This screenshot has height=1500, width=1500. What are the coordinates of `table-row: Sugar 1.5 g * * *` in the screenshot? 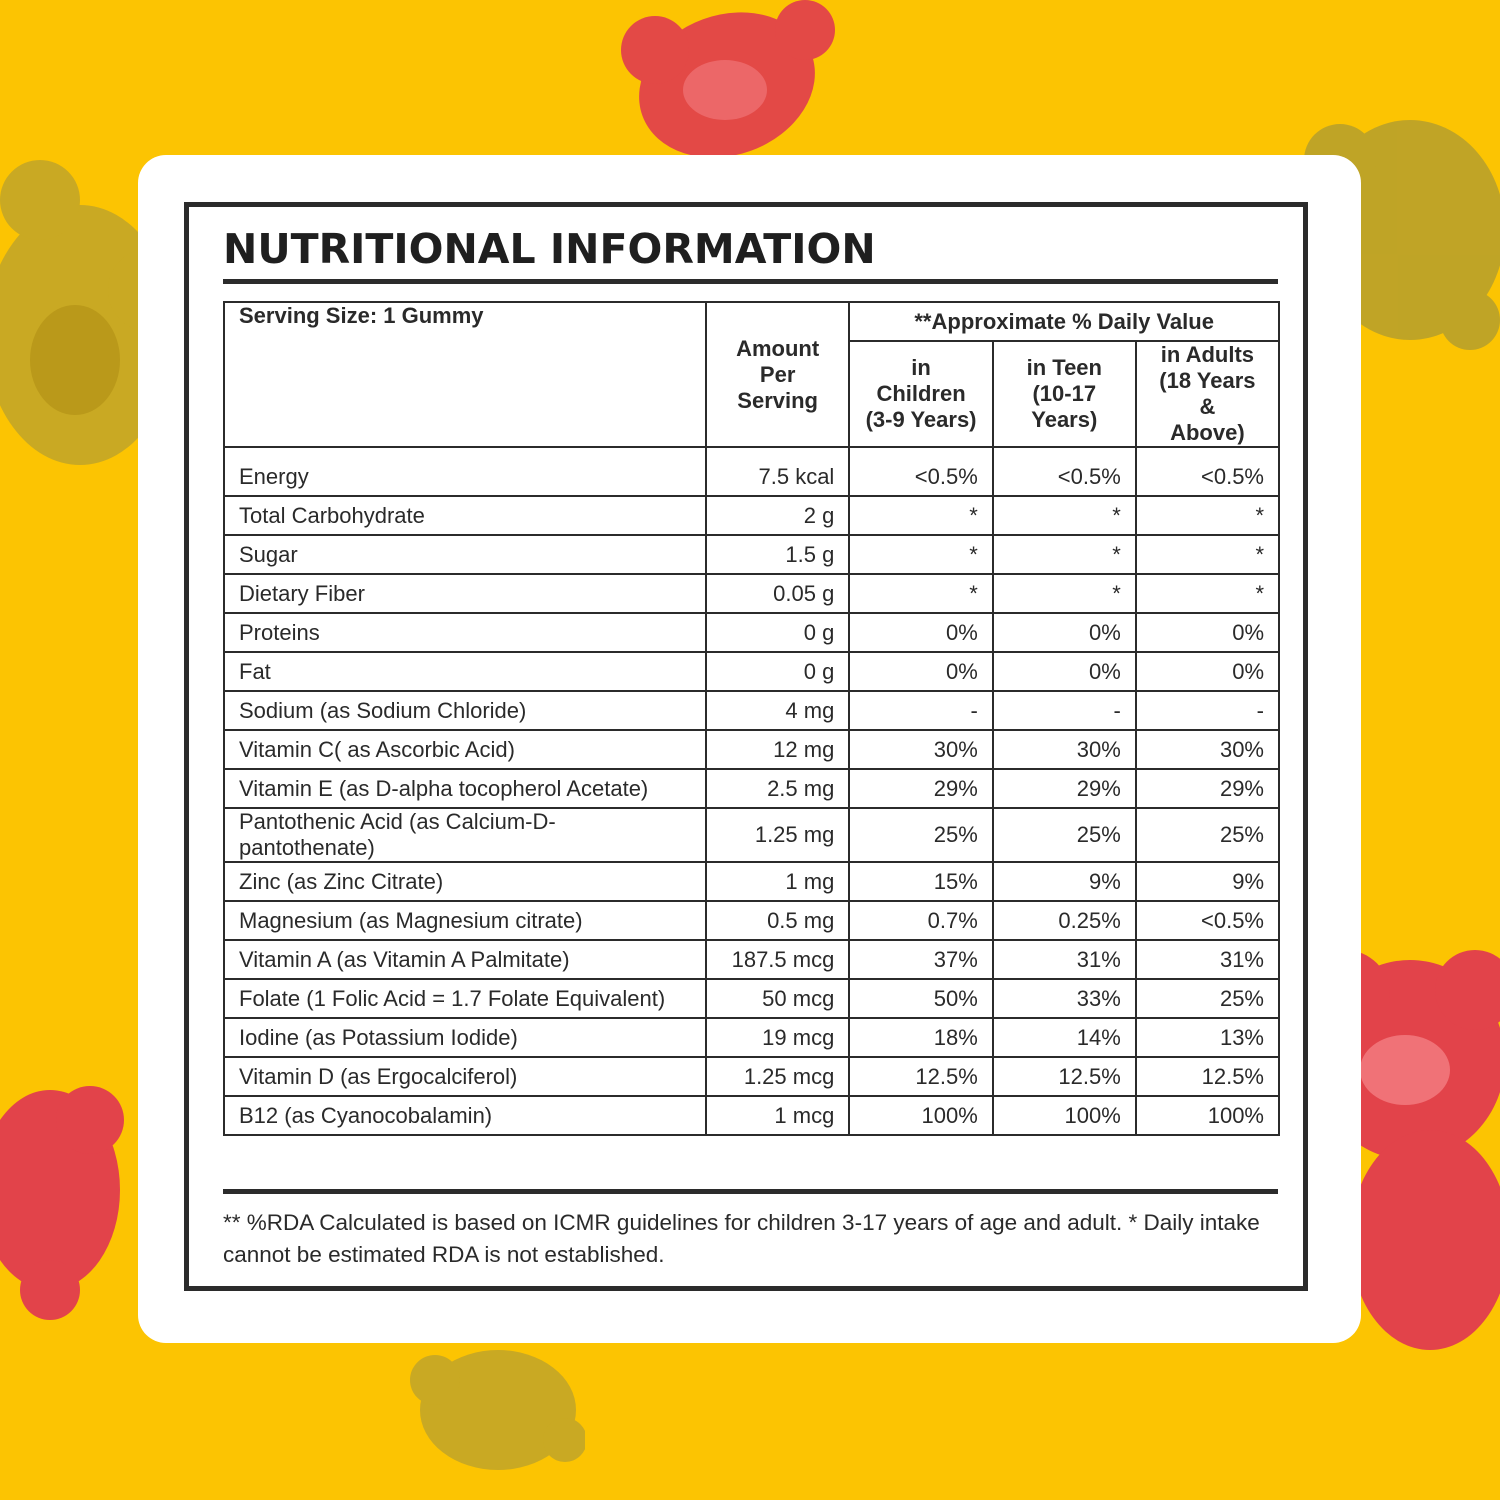 It's located at (752, 554).